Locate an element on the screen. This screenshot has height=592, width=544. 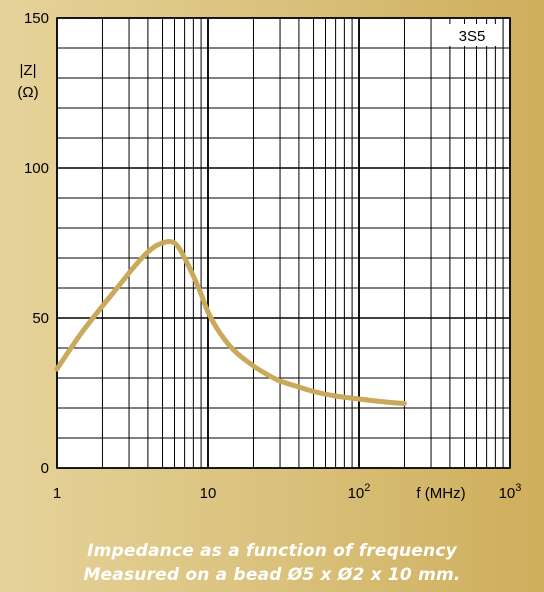
y-tick-label: 150 is located at coordinates (36, 18).